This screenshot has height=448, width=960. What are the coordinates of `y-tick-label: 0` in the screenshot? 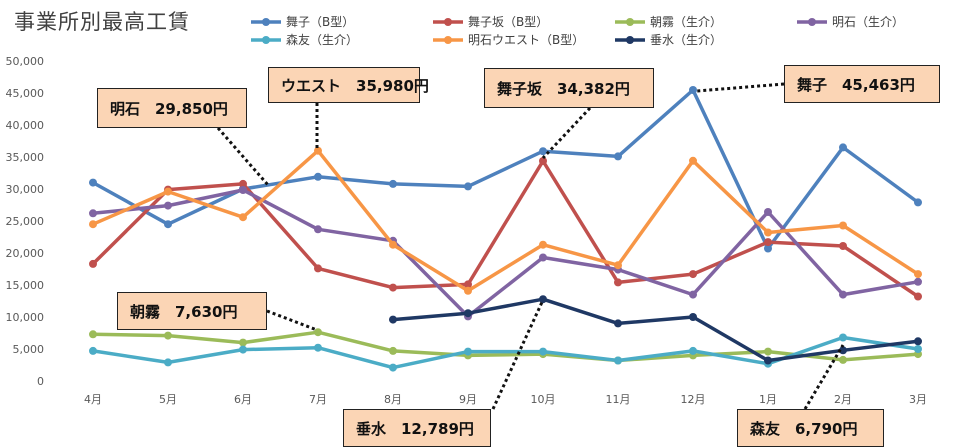 It's located at (40, 381).